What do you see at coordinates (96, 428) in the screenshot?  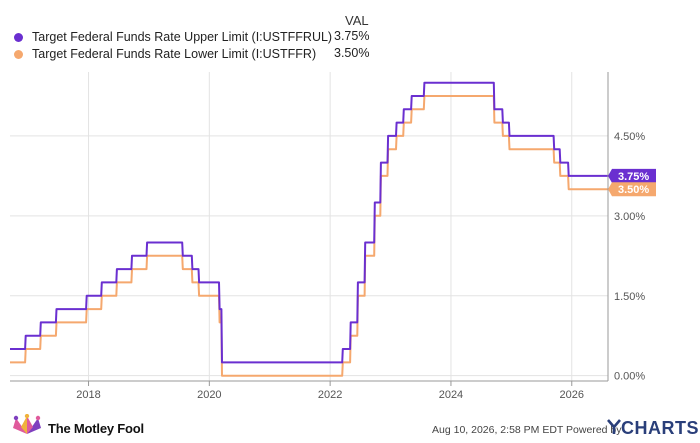 I see `brand-name: The Motley Fool` at bounding box center [96, 428].